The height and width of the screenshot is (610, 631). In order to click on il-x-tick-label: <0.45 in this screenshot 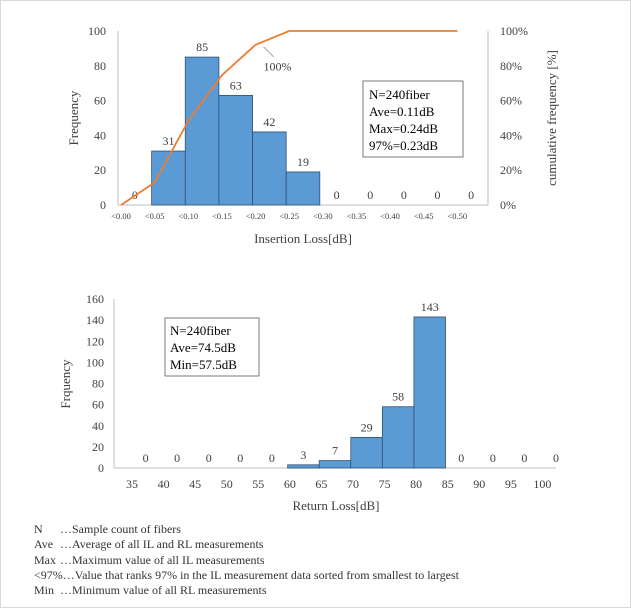, I will do `click(424, 216)`.